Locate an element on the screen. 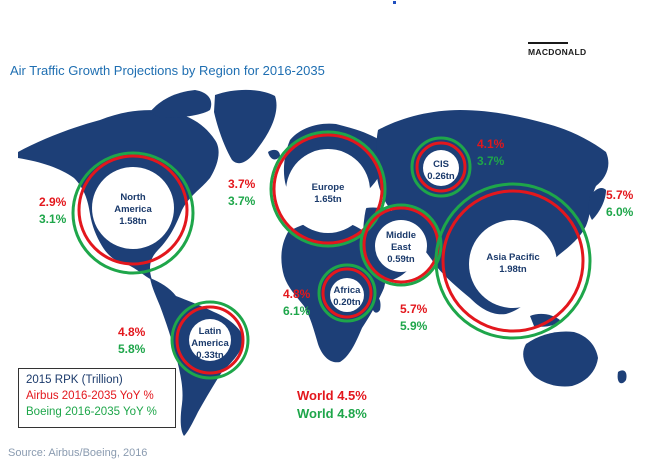 The image size is (654, 466). new-zealand-shape is located at coordinates (622, 377).